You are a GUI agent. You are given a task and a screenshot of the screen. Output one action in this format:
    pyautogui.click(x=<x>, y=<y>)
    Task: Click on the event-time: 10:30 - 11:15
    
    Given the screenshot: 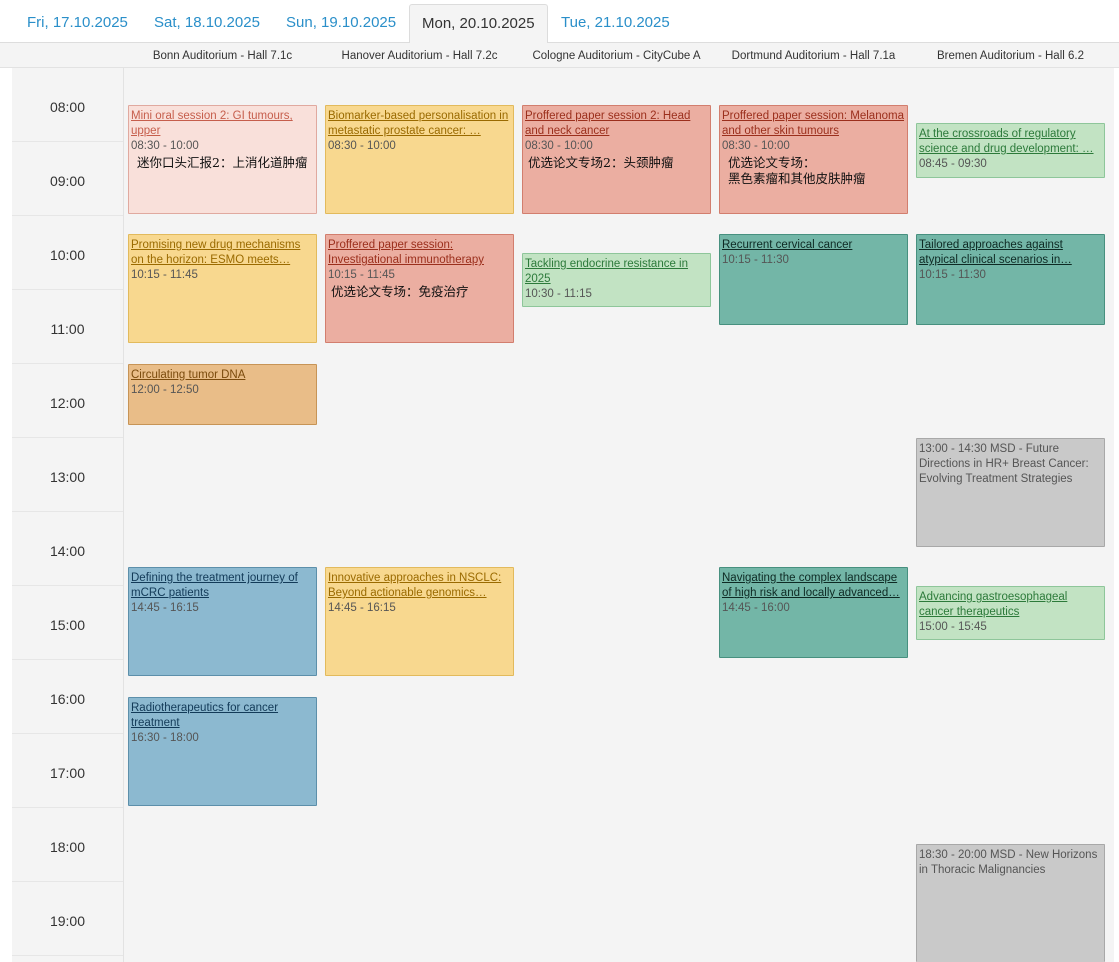 What is the action you would take?
    pyautogui.click(x=558, y=294)
    